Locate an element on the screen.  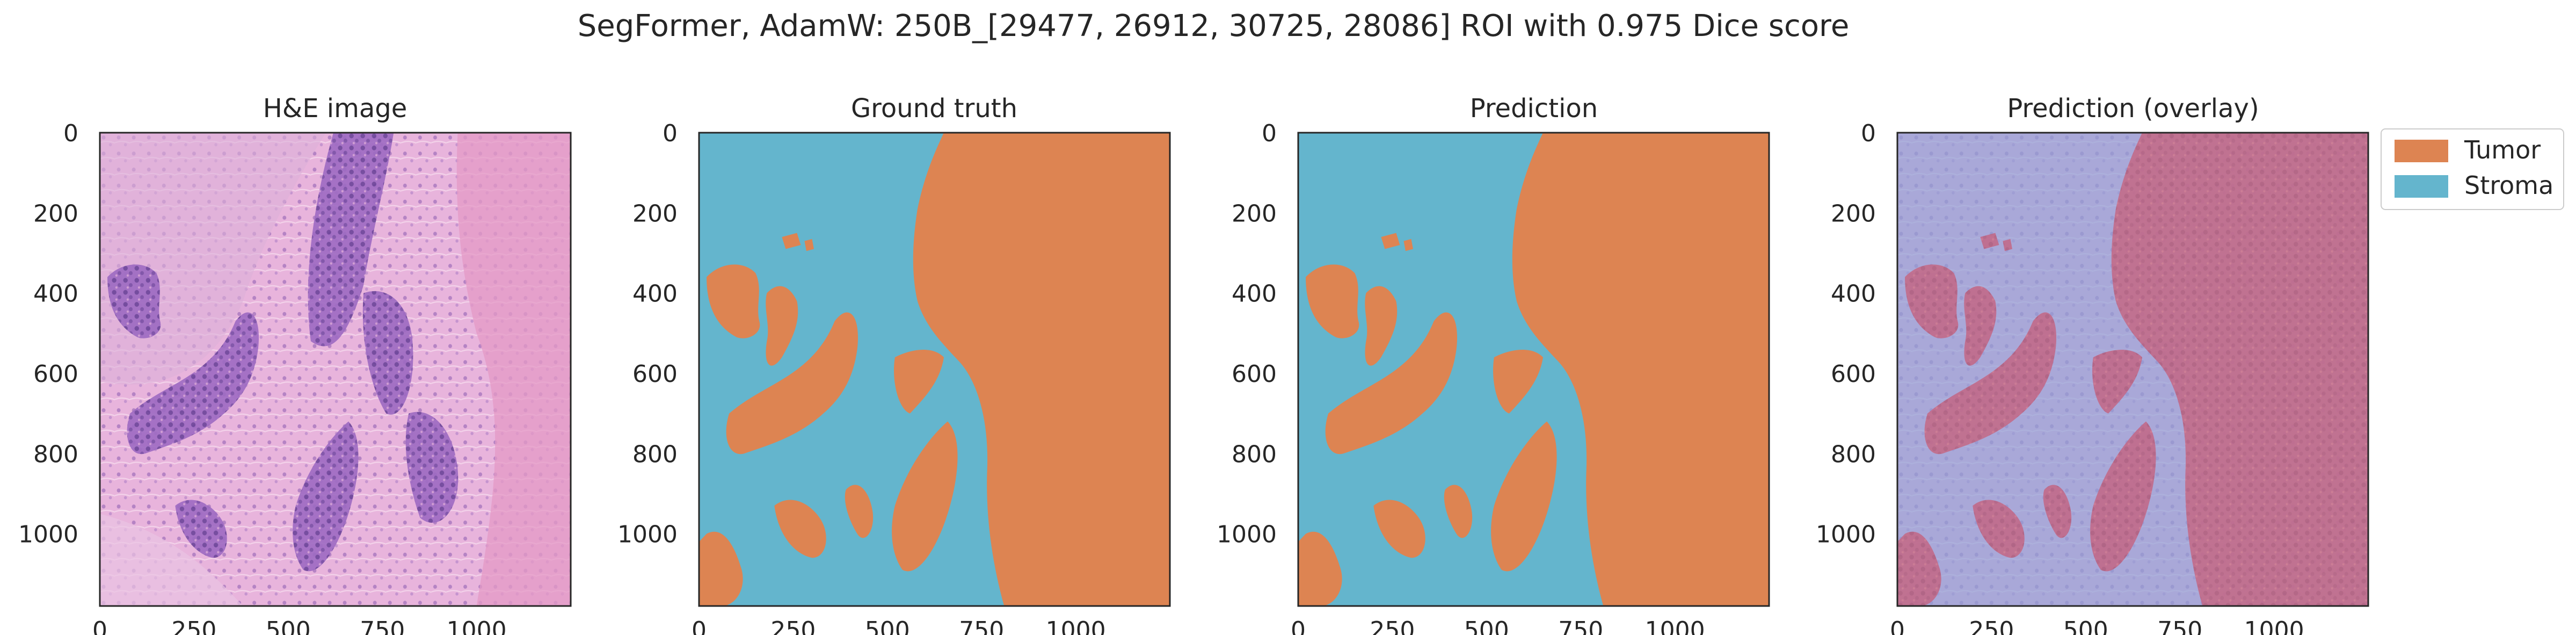
panel-prediction-overlay: Prediction (overlay) is located at coordinates (2132, 350).